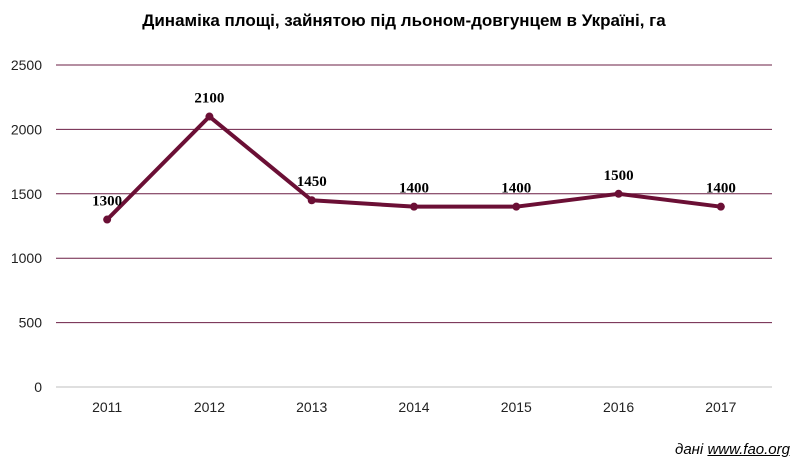  I want to click on x-tick-label: 2011, so click(107, 407).